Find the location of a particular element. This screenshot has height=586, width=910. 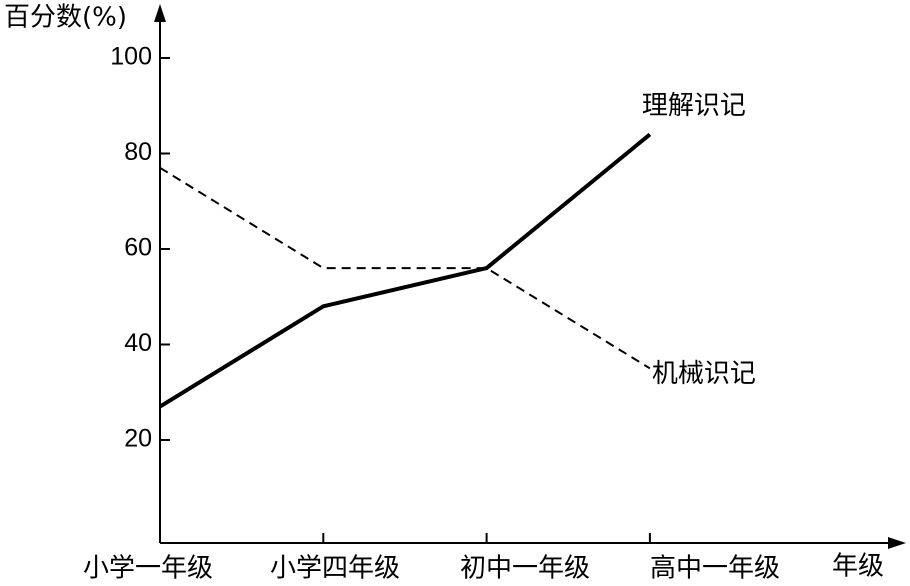

x-tick-label: 高中一年级 is located at coordinates (715, 569).